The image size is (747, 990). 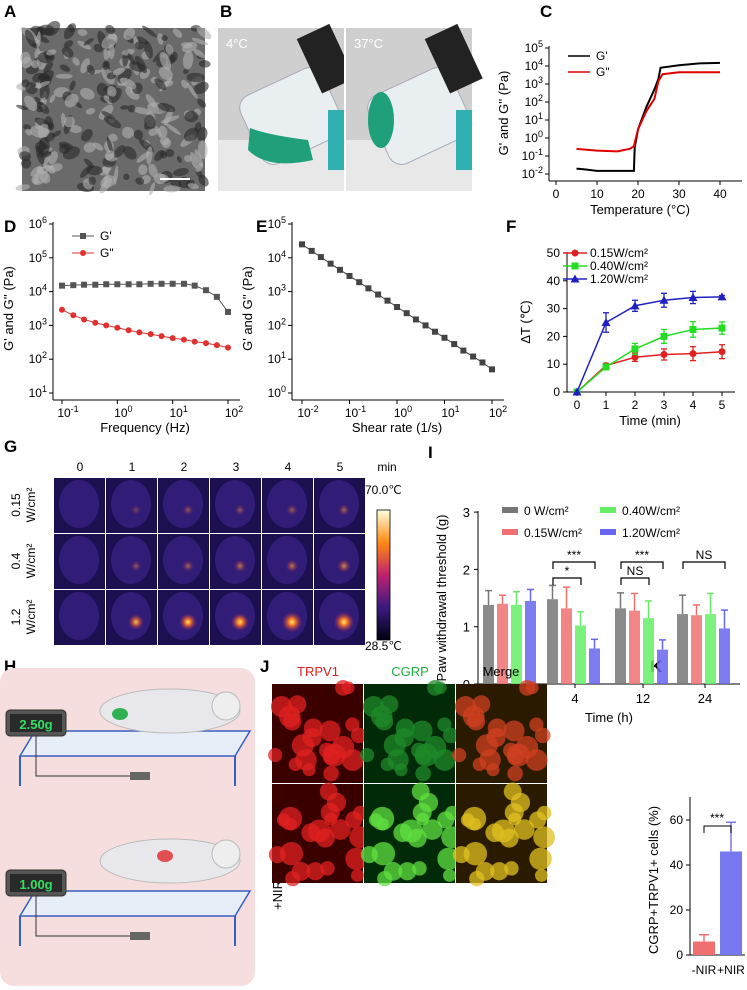 What do you see at coordinates (44, 220) in the screenshot?
I see `tick-exponent: 6` at bounding box center [44, 220].